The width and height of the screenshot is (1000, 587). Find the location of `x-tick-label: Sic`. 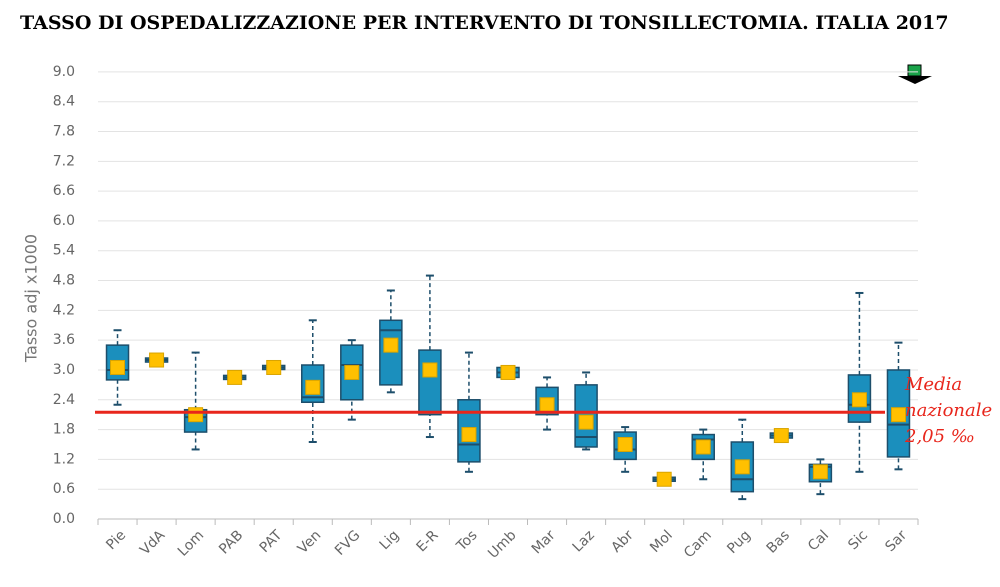

x-tick-label: Sic is located at coordinates (858, 540).